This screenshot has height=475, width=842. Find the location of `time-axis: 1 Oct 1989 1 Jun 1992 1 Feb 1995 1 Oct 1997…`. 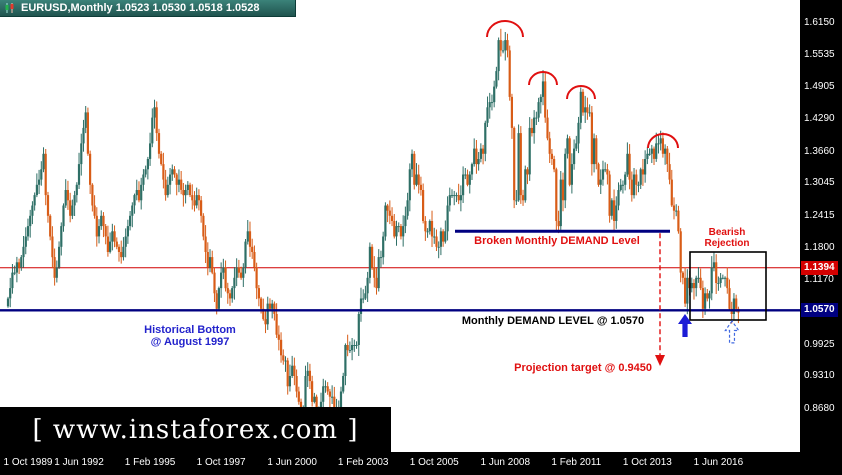

time-axis: 1 Oct 1989 1 Jun 1992 1 Feb 1995 1 Oct 1997… is located at coordinates (421, 463).